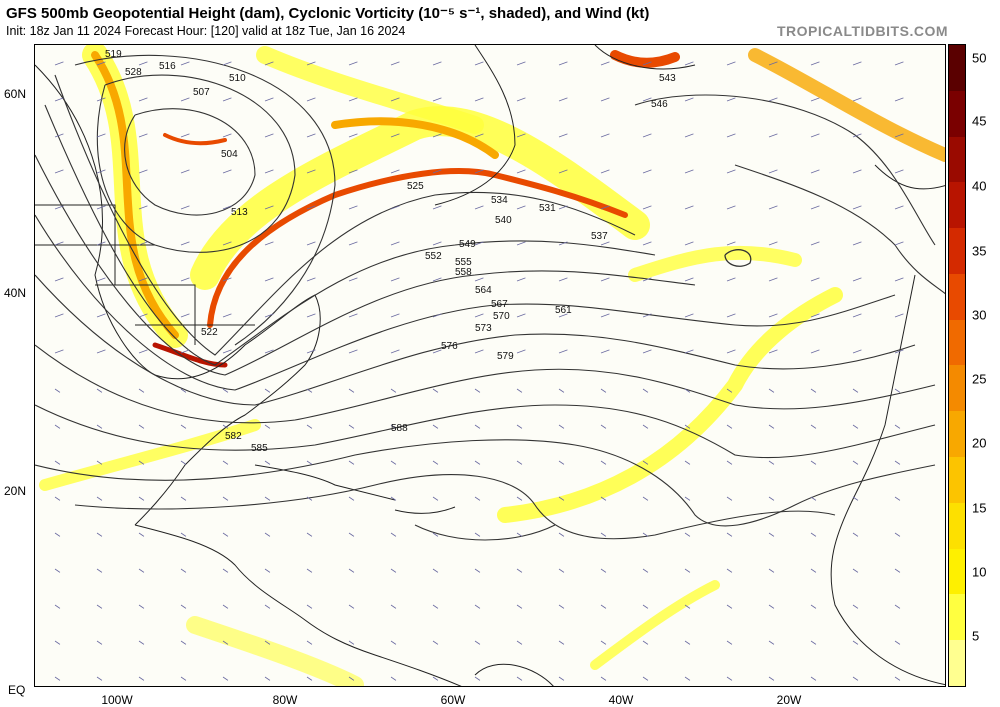 The image size is (1000, 707). I want to click on height-label: 549, so click(467, 244).